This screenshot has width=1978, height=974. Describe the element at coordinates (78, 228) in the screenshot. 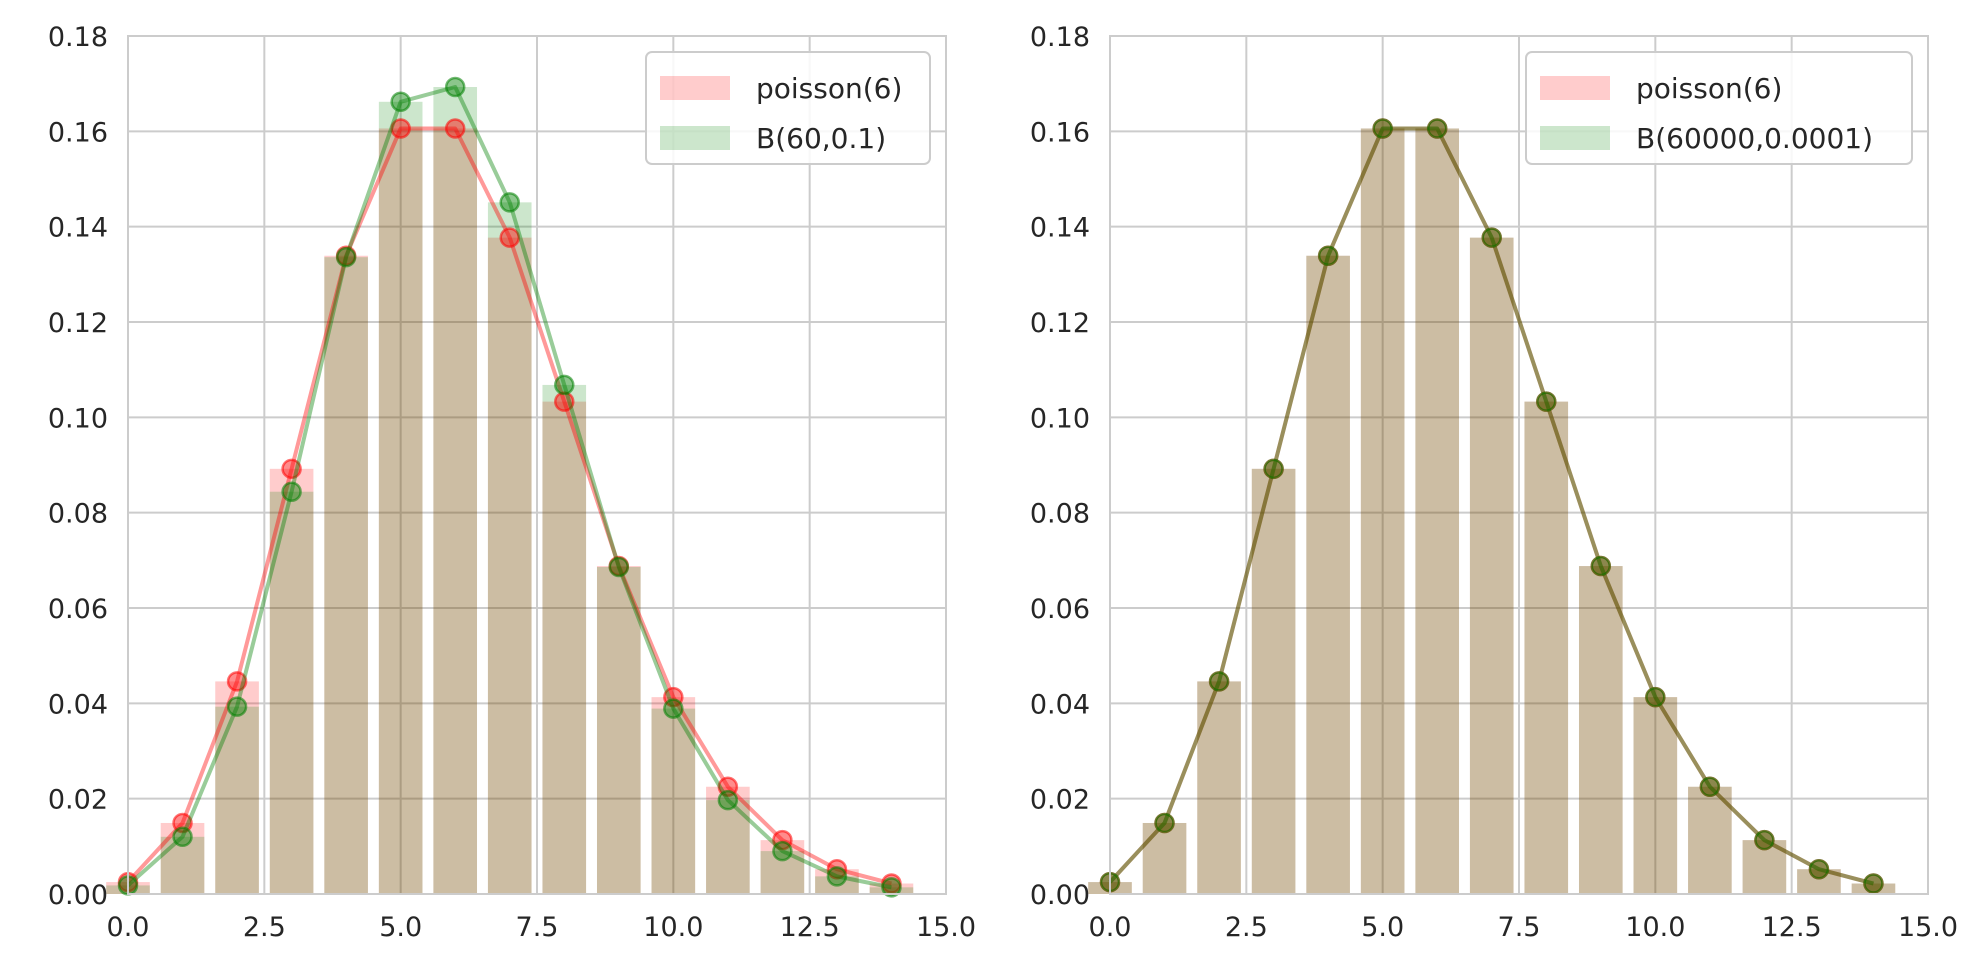

I see `y-tick-label: 0.14` at that location.